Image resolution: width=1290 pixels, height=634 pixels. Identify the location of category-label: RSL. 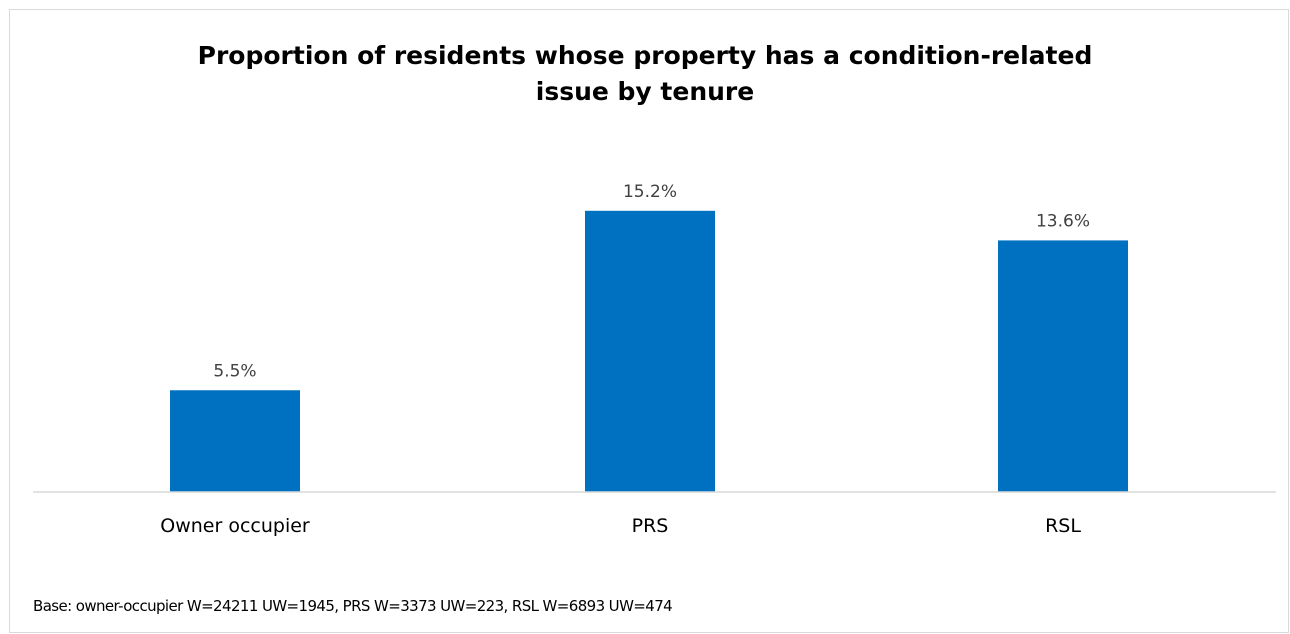
(1063, 526).